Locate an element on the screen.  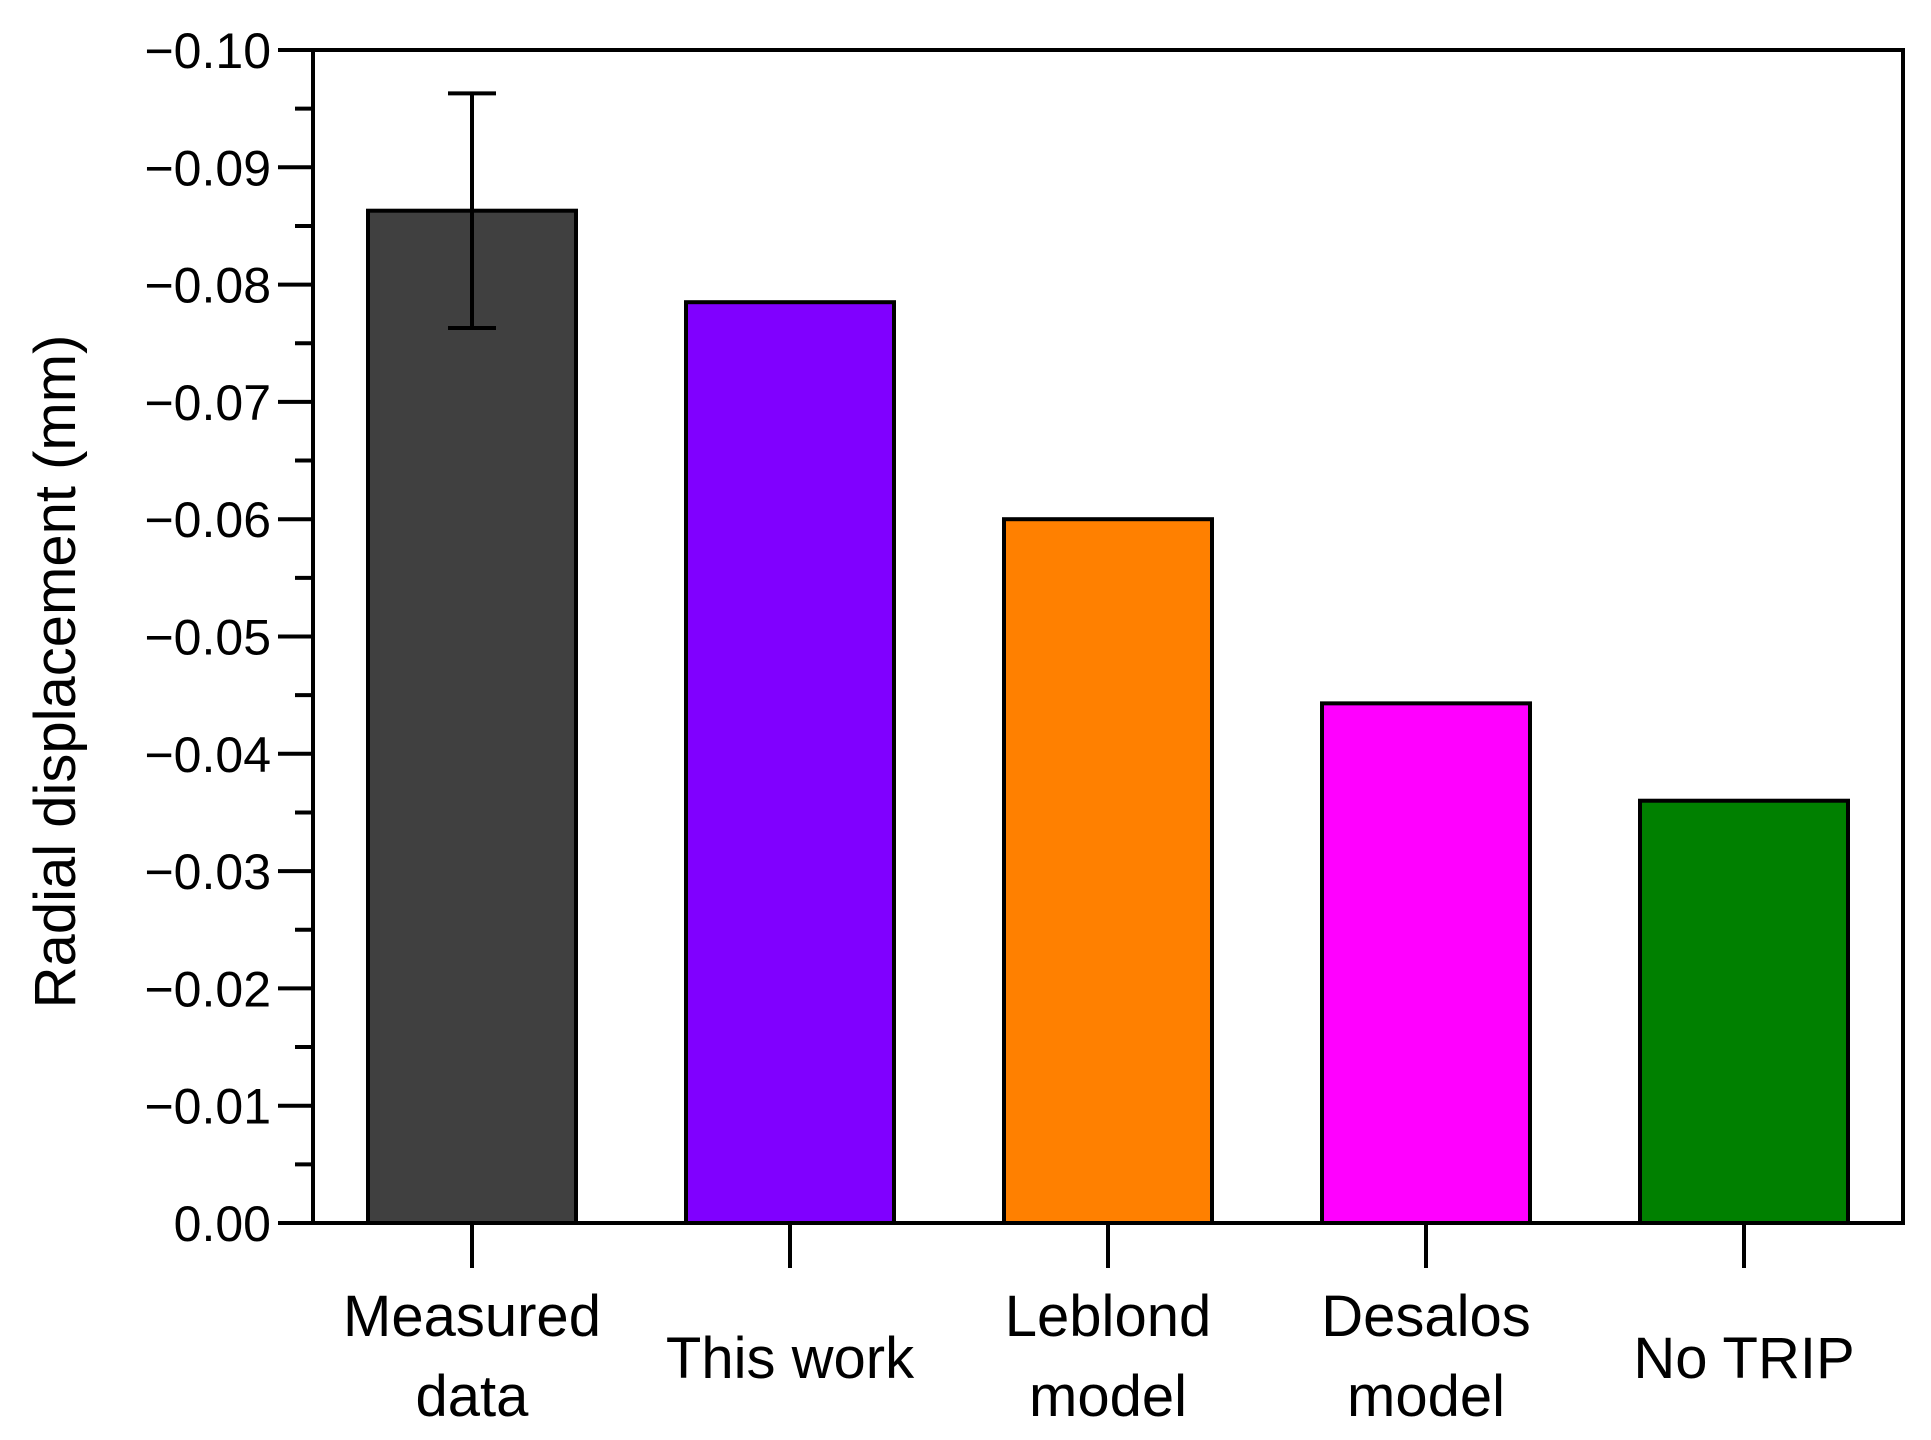
y-axis-title: Radial displacement (mm) is located at coordinates (55, 672).